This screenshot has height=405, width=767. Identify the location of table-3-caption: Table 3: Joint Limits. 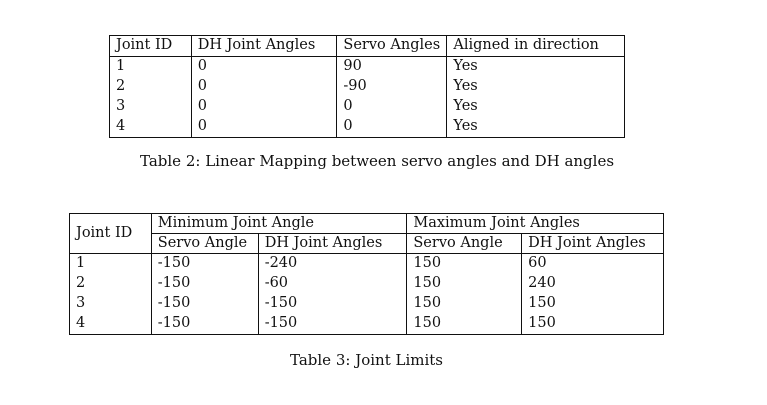
(366, 360).